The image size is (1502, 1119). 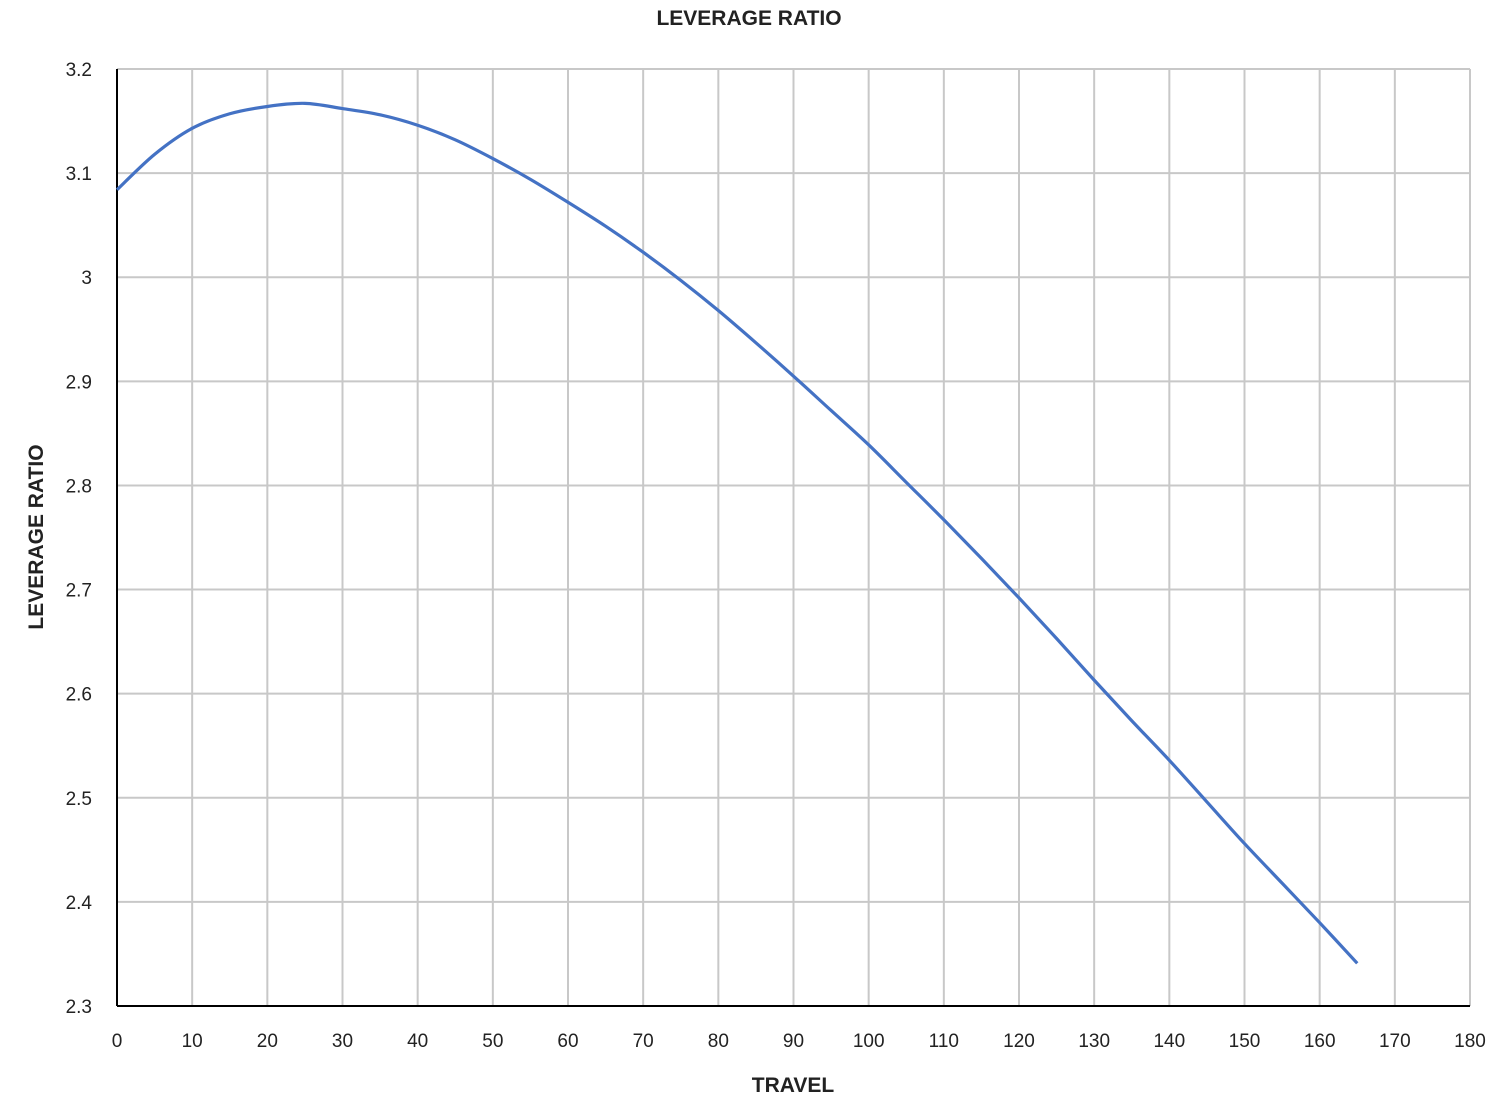 What do you see at coordinates (36, 536) in the screenshot?
I see `y-axis-label: LEVERAGE RATIO` at bounding box center [36, 536].